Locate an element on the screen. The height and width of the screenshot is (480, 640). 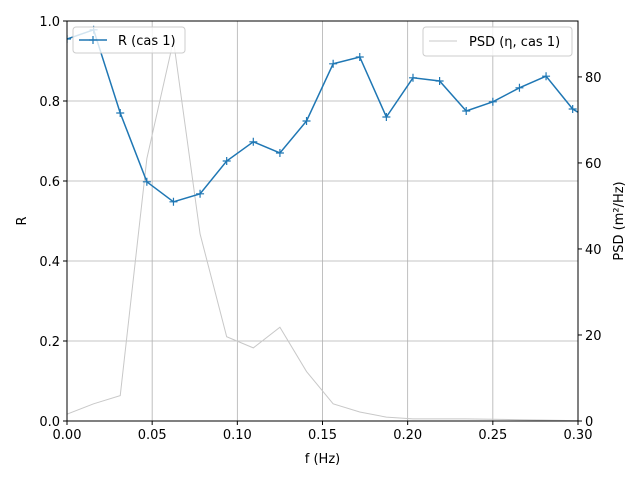
y-tick-label: 1.0 is located at coordinates (49, 22).